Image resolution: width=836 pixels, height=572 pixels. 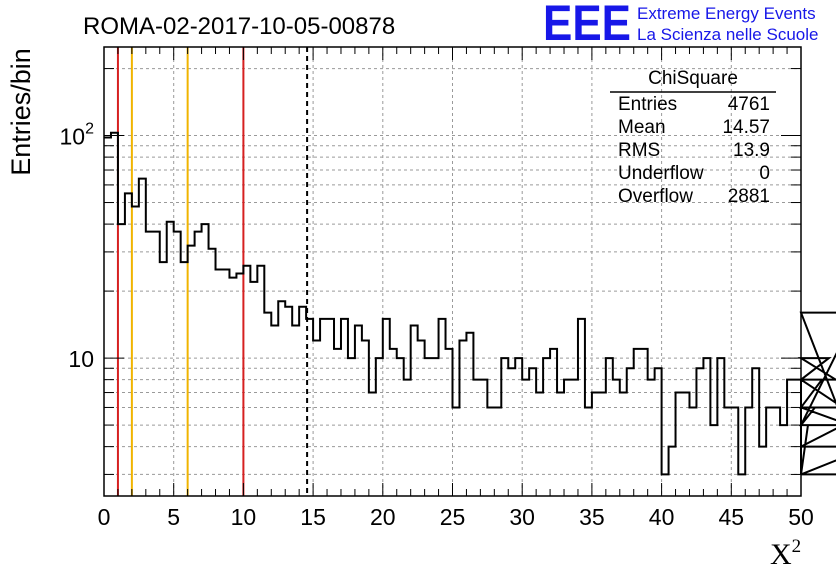 I want to click on eee-logo-letters: EEE, so click(x=587, y=25).